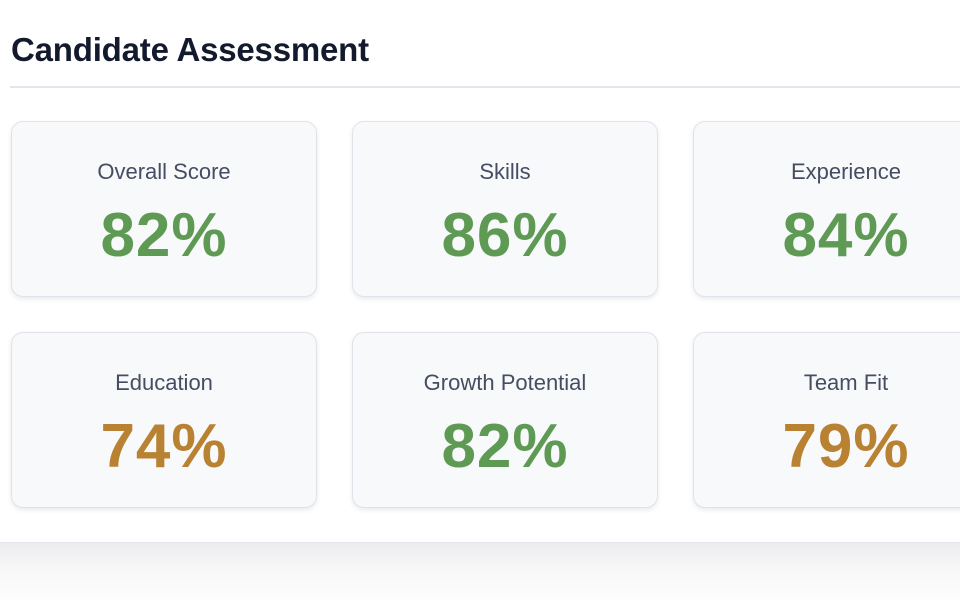 This screenshot has width=960, height=600. I want to click on metric-label: Overall Score, so click(164, 171).